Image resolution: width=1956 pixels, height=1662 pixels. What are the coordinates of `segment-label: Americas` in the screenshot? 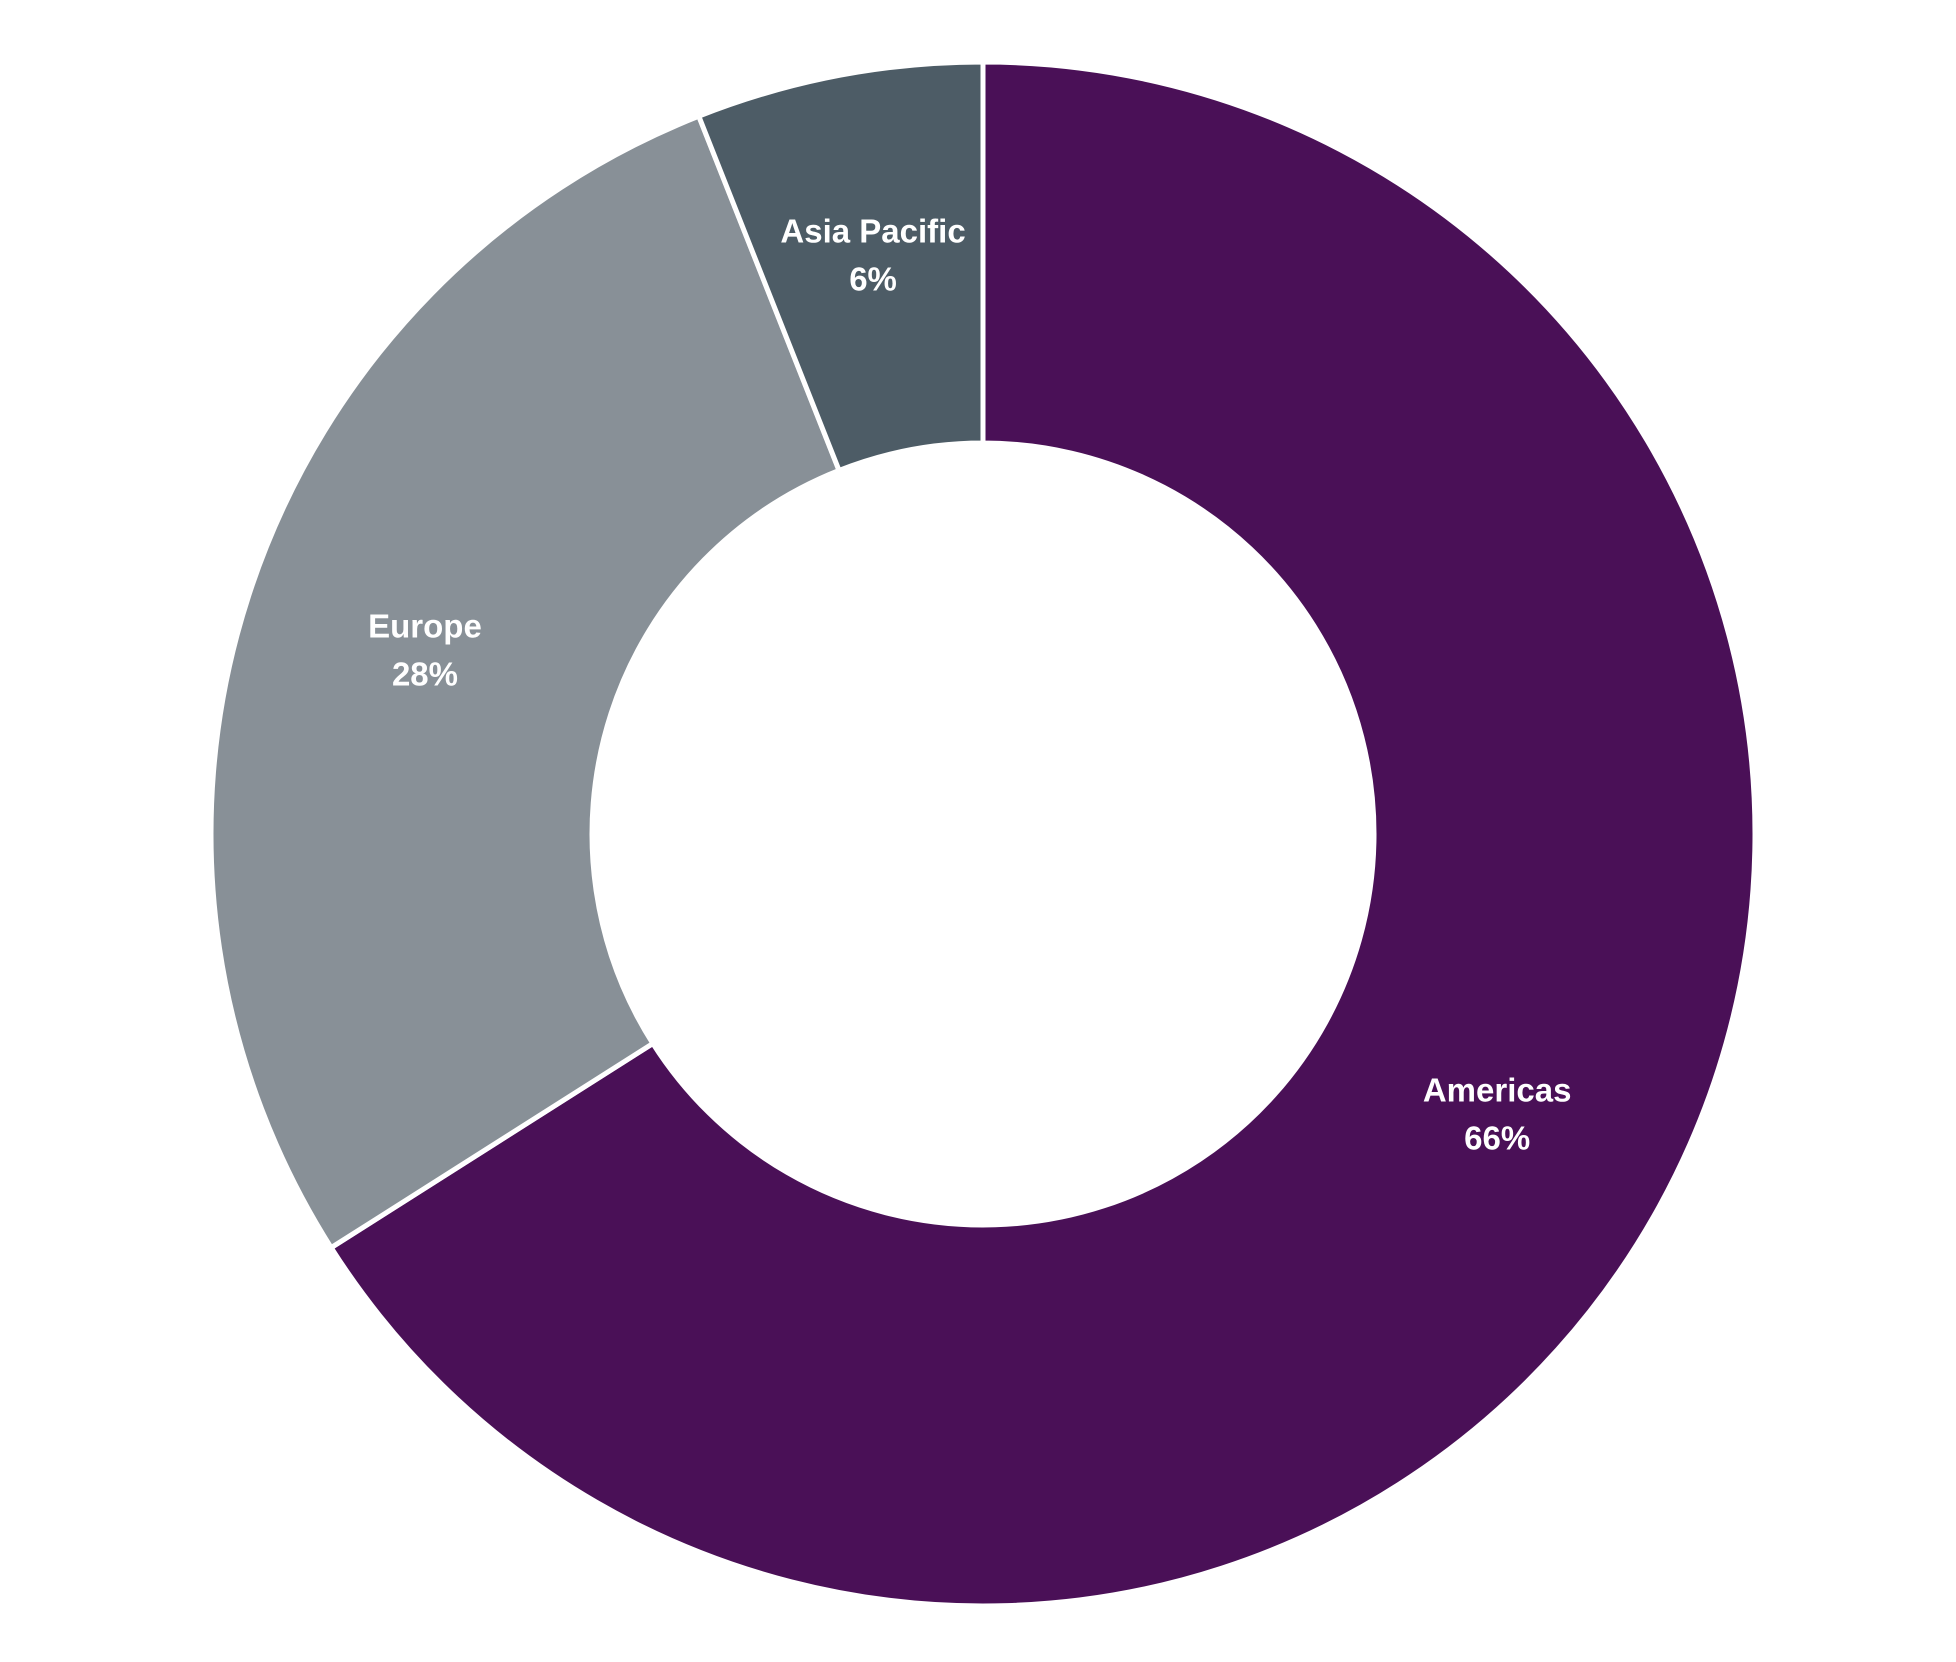 It's located at (1497, 1089).